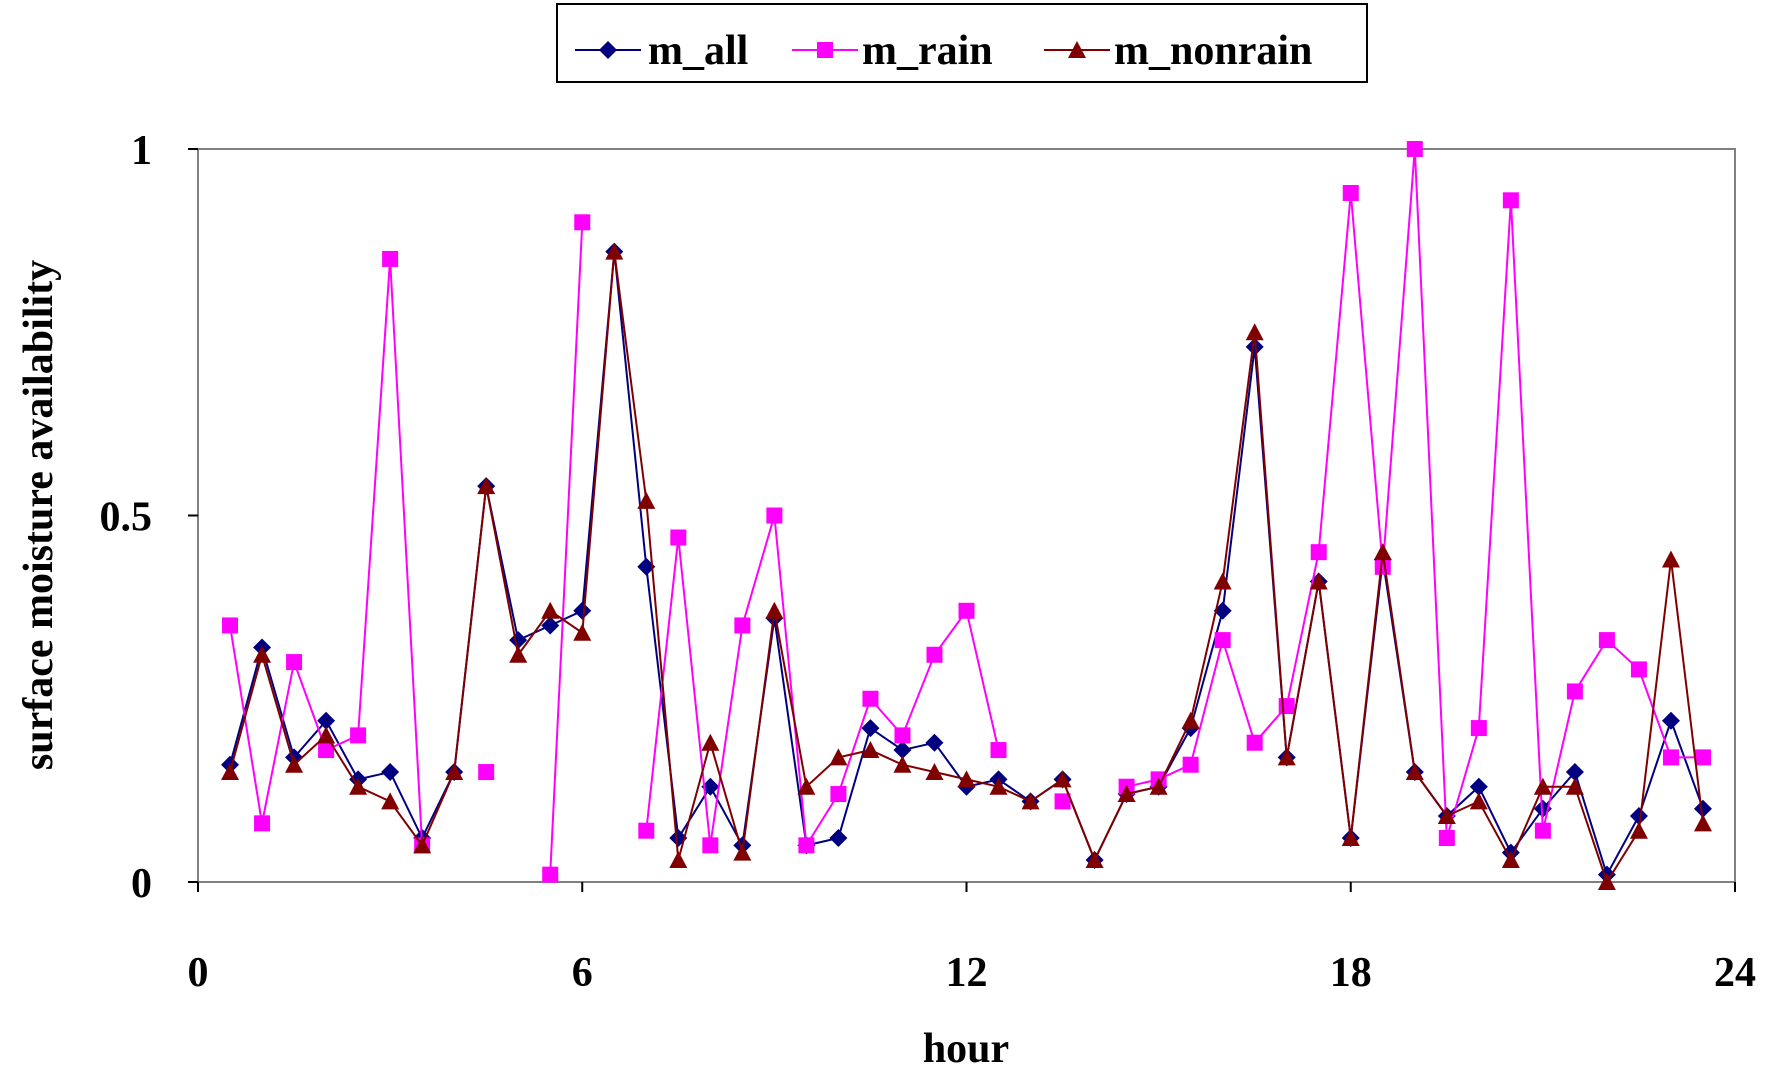  Describe the element at coordinates (1351, 973) in the screenshot. I see `x-tick-label: 18` at that location.